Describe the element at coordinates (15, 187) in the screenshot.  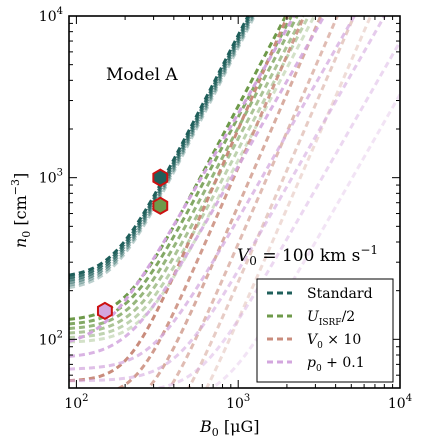
I see `y-label-exp: −3` at that location.